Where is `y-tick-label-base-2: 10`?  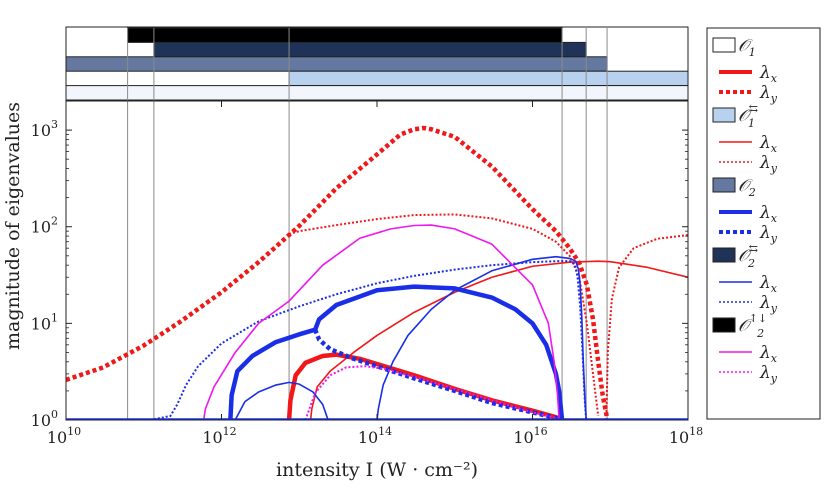 y-tick-label-base-2: 10 is located at coordinates (41, 323).